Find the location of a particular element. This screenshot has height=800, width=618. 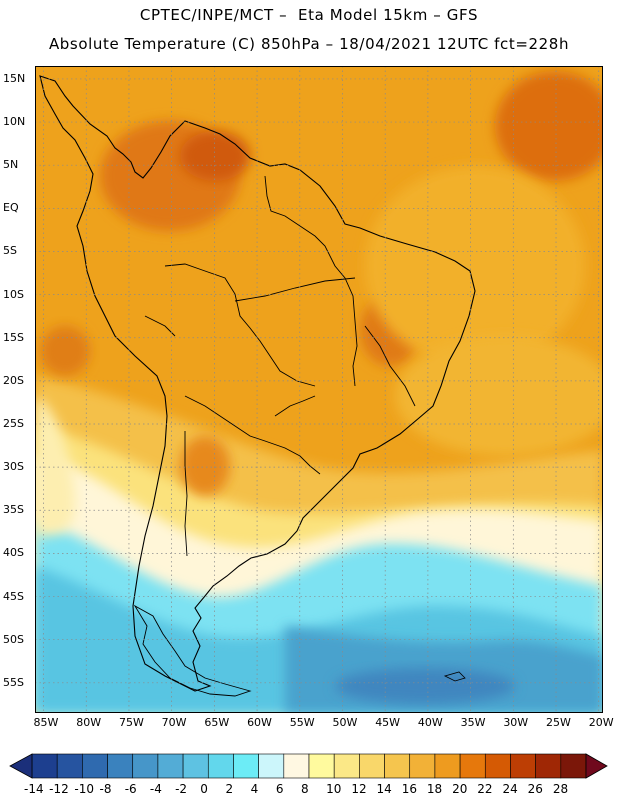

lon-label: 80W is located at coordinates (89, 722).